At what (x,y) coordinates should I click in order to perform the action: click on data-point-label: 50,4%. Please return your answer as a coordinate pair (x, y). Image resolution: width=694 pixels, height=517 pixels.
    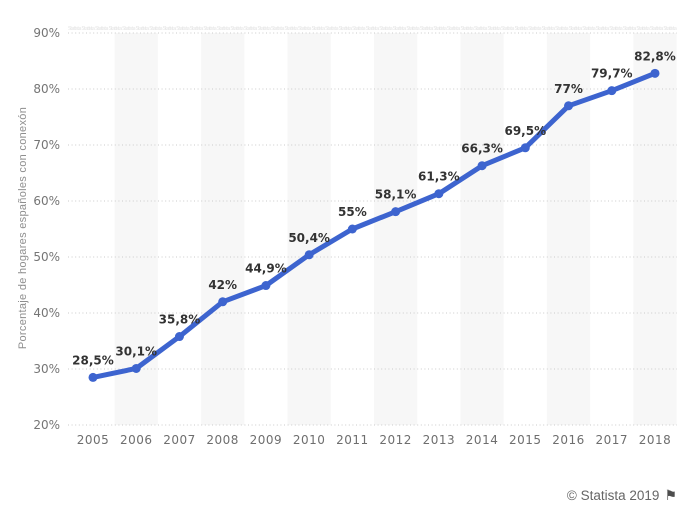
    Looking at the image, I should click on (309, 238).